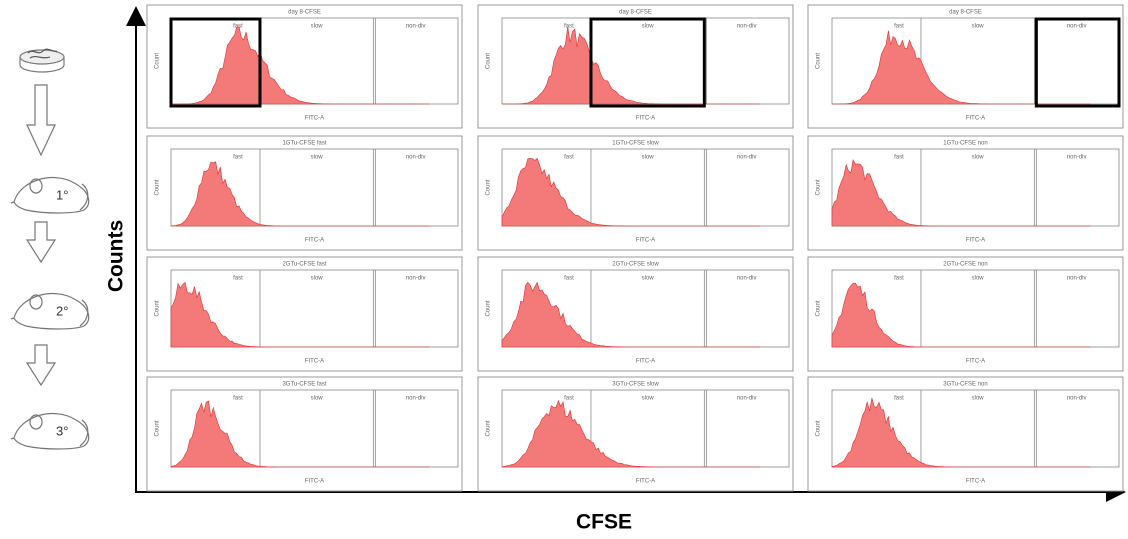 The height and width of the screenshot is (539, 1128). What do you see at coordinates (635, 385) in the screenshot?
I see `panel-title: 3GTu-CFSE slow` at bounding box center [635, 385].